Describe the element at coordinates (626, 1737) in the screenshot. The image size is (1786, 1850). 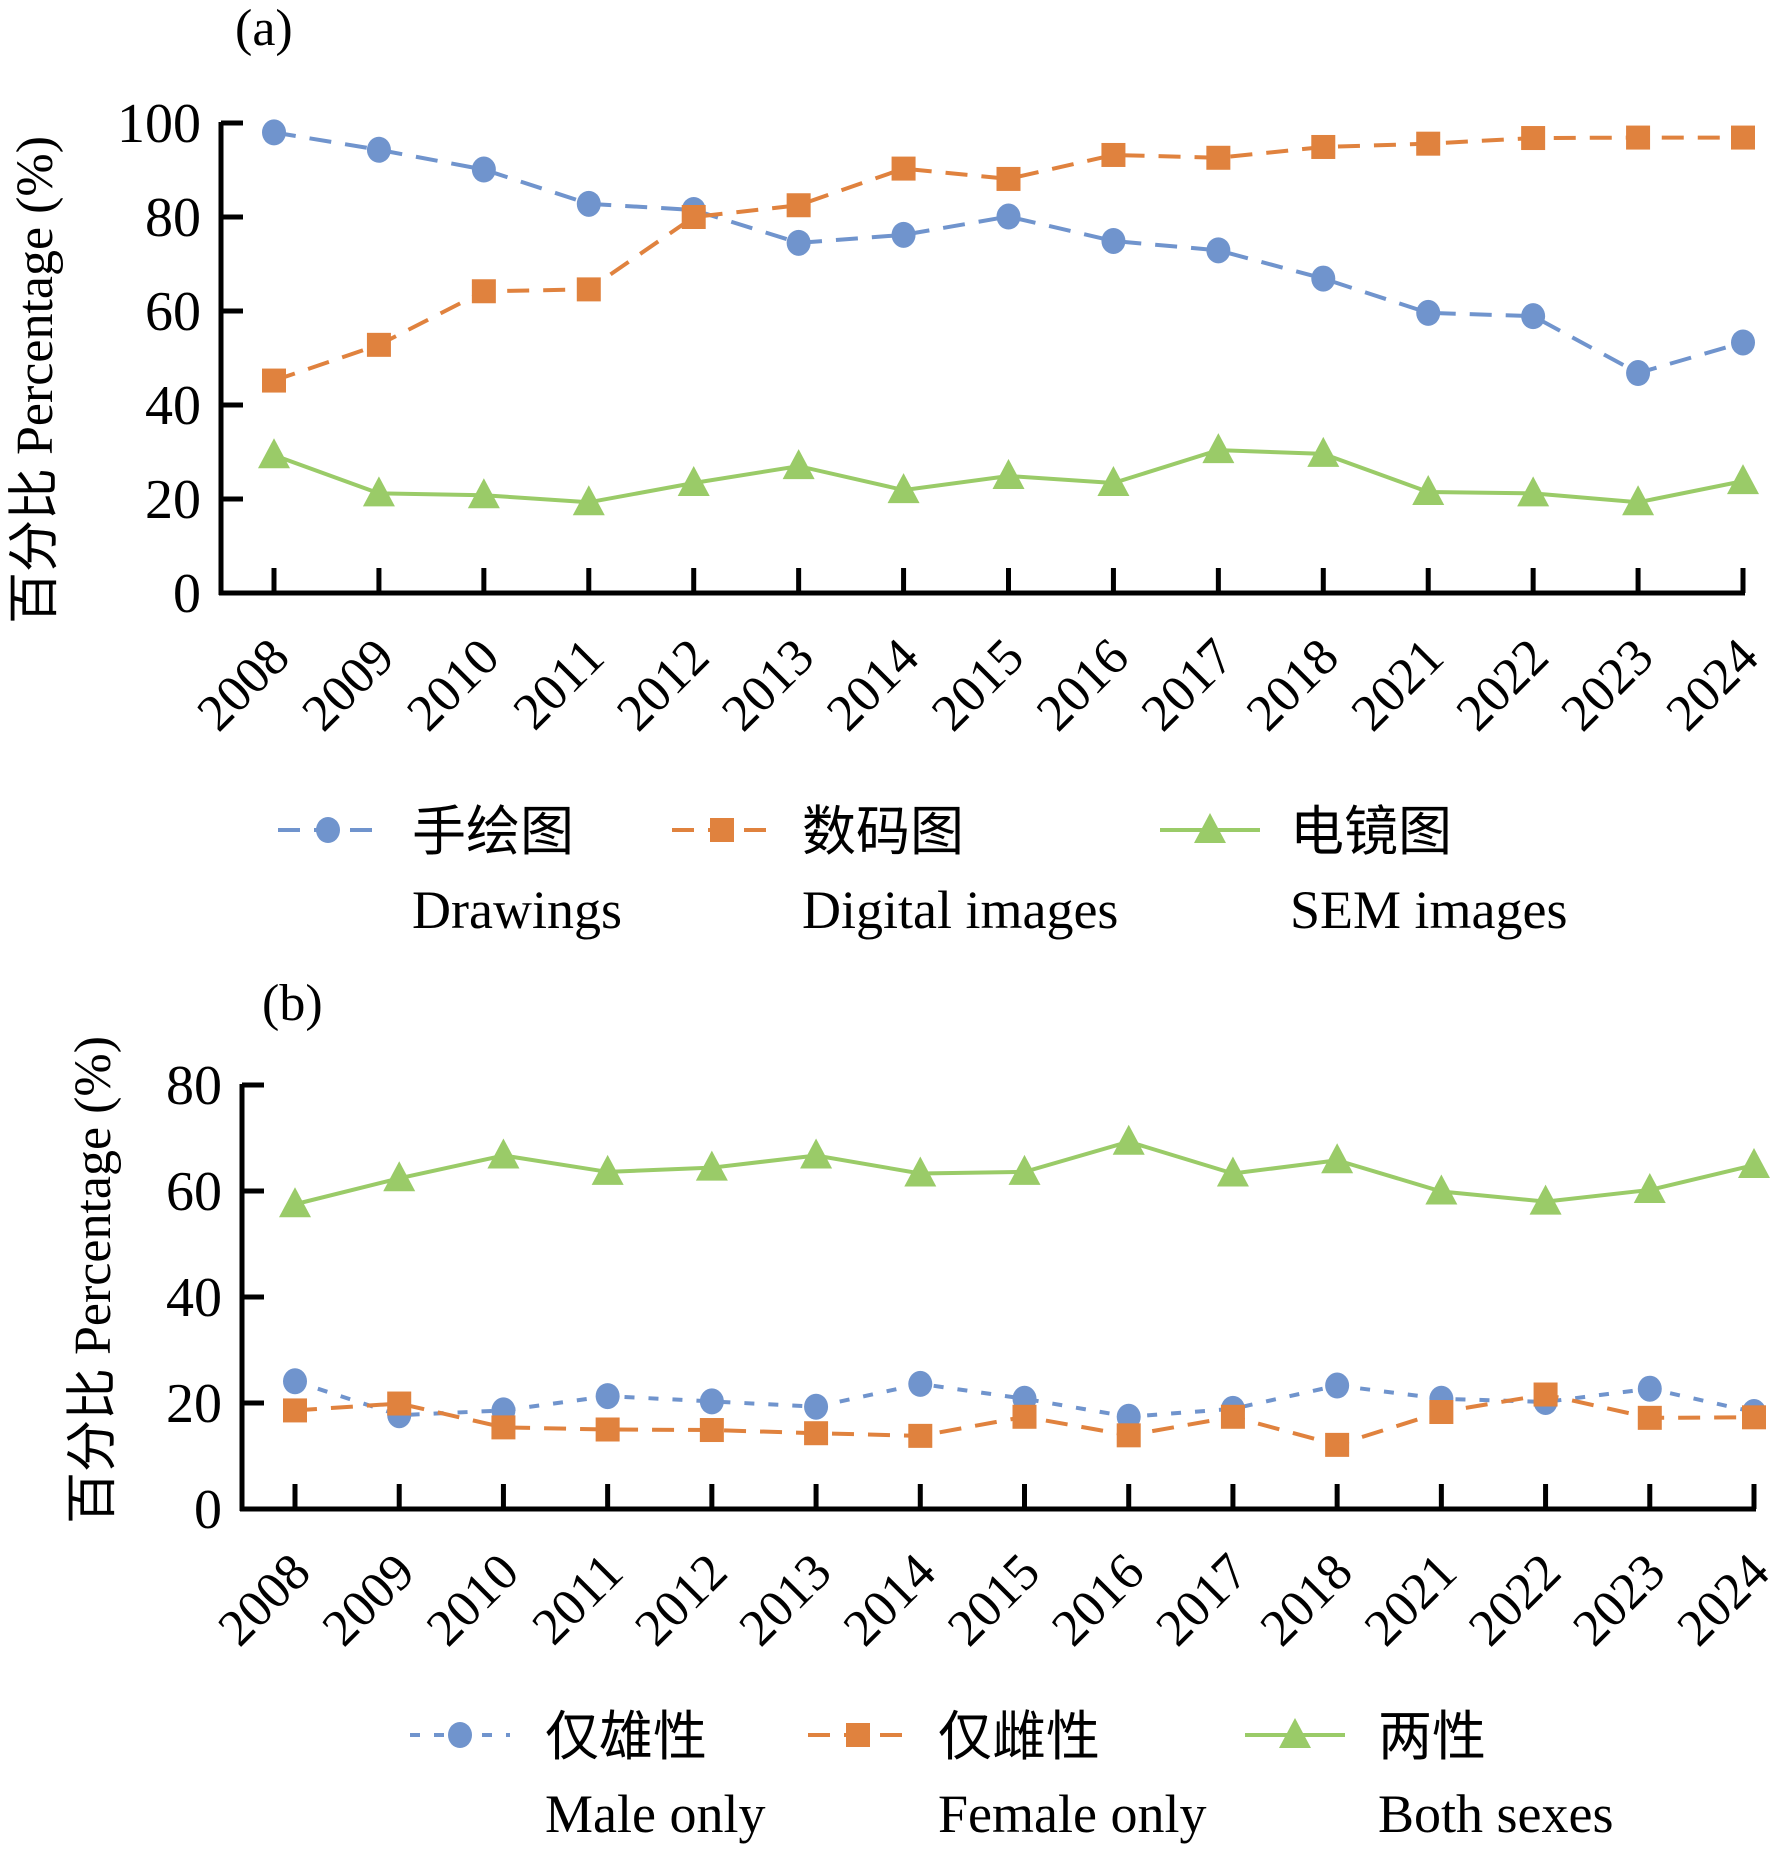
I see `legend-label-cn: 仅雄性` at that location.